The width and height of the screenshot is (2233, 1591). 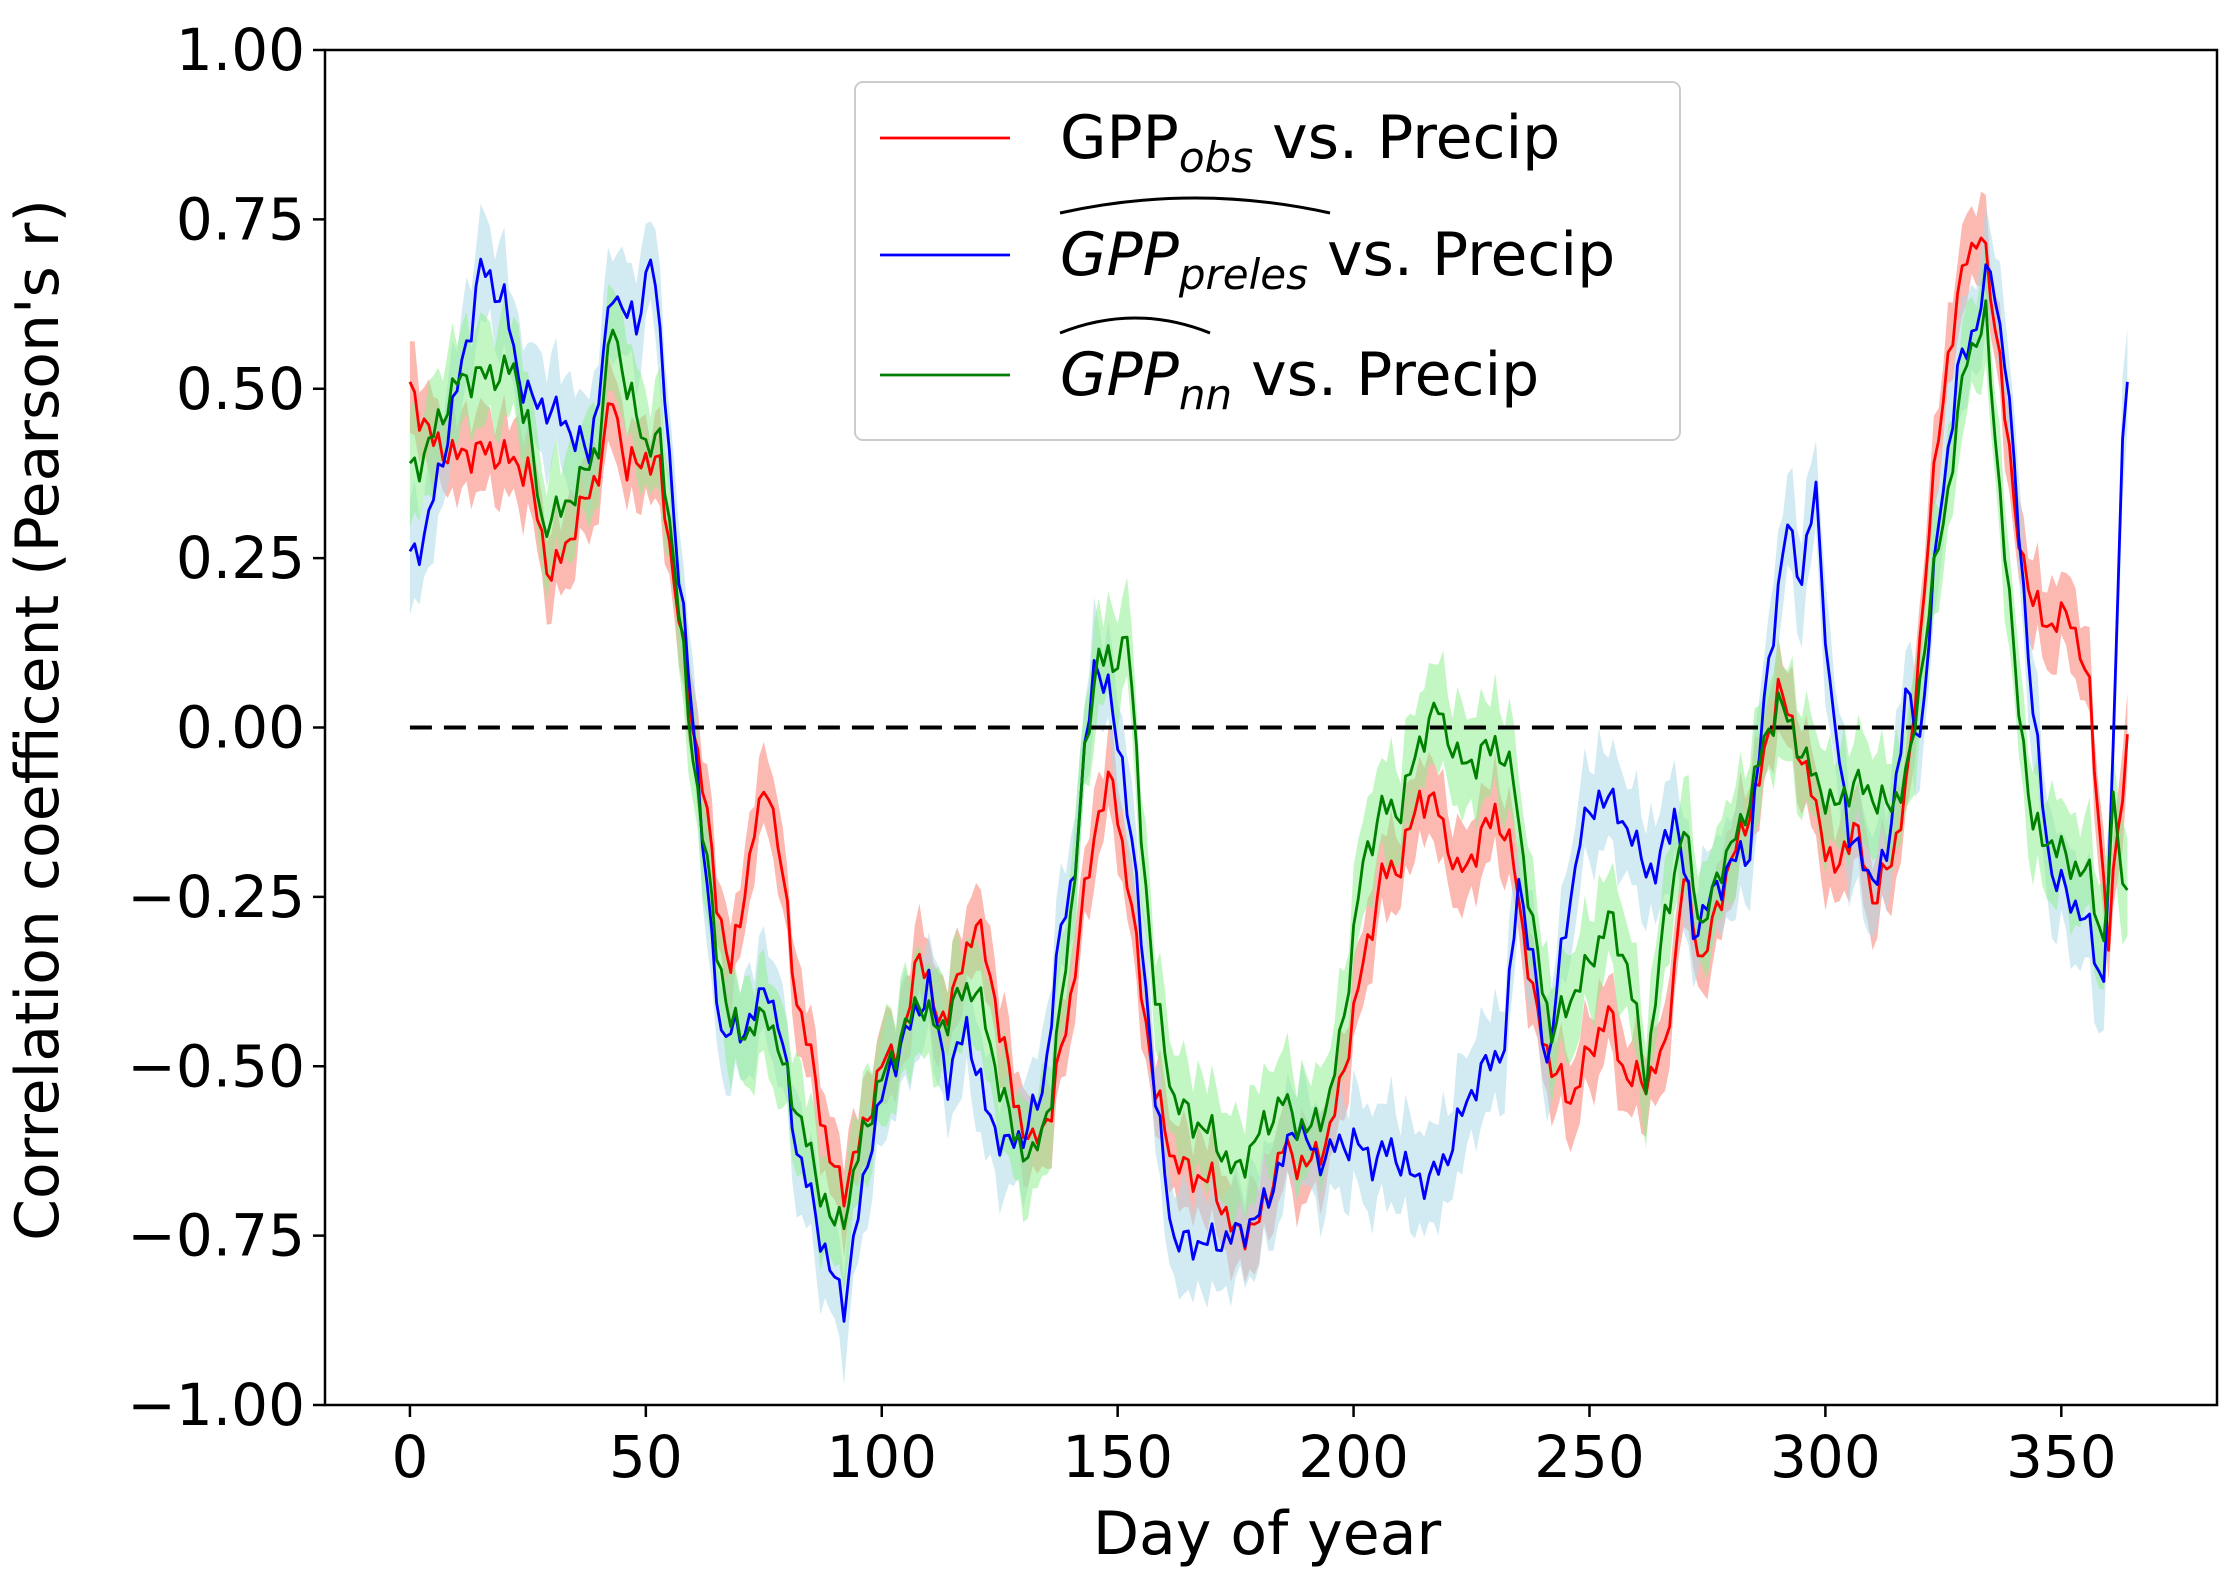 What do you see at coordinates (1337, 259) in the screenshot?
I see `legend-label-preles: GPPpreles vs. Precip` at bounding box center [1337, 259].